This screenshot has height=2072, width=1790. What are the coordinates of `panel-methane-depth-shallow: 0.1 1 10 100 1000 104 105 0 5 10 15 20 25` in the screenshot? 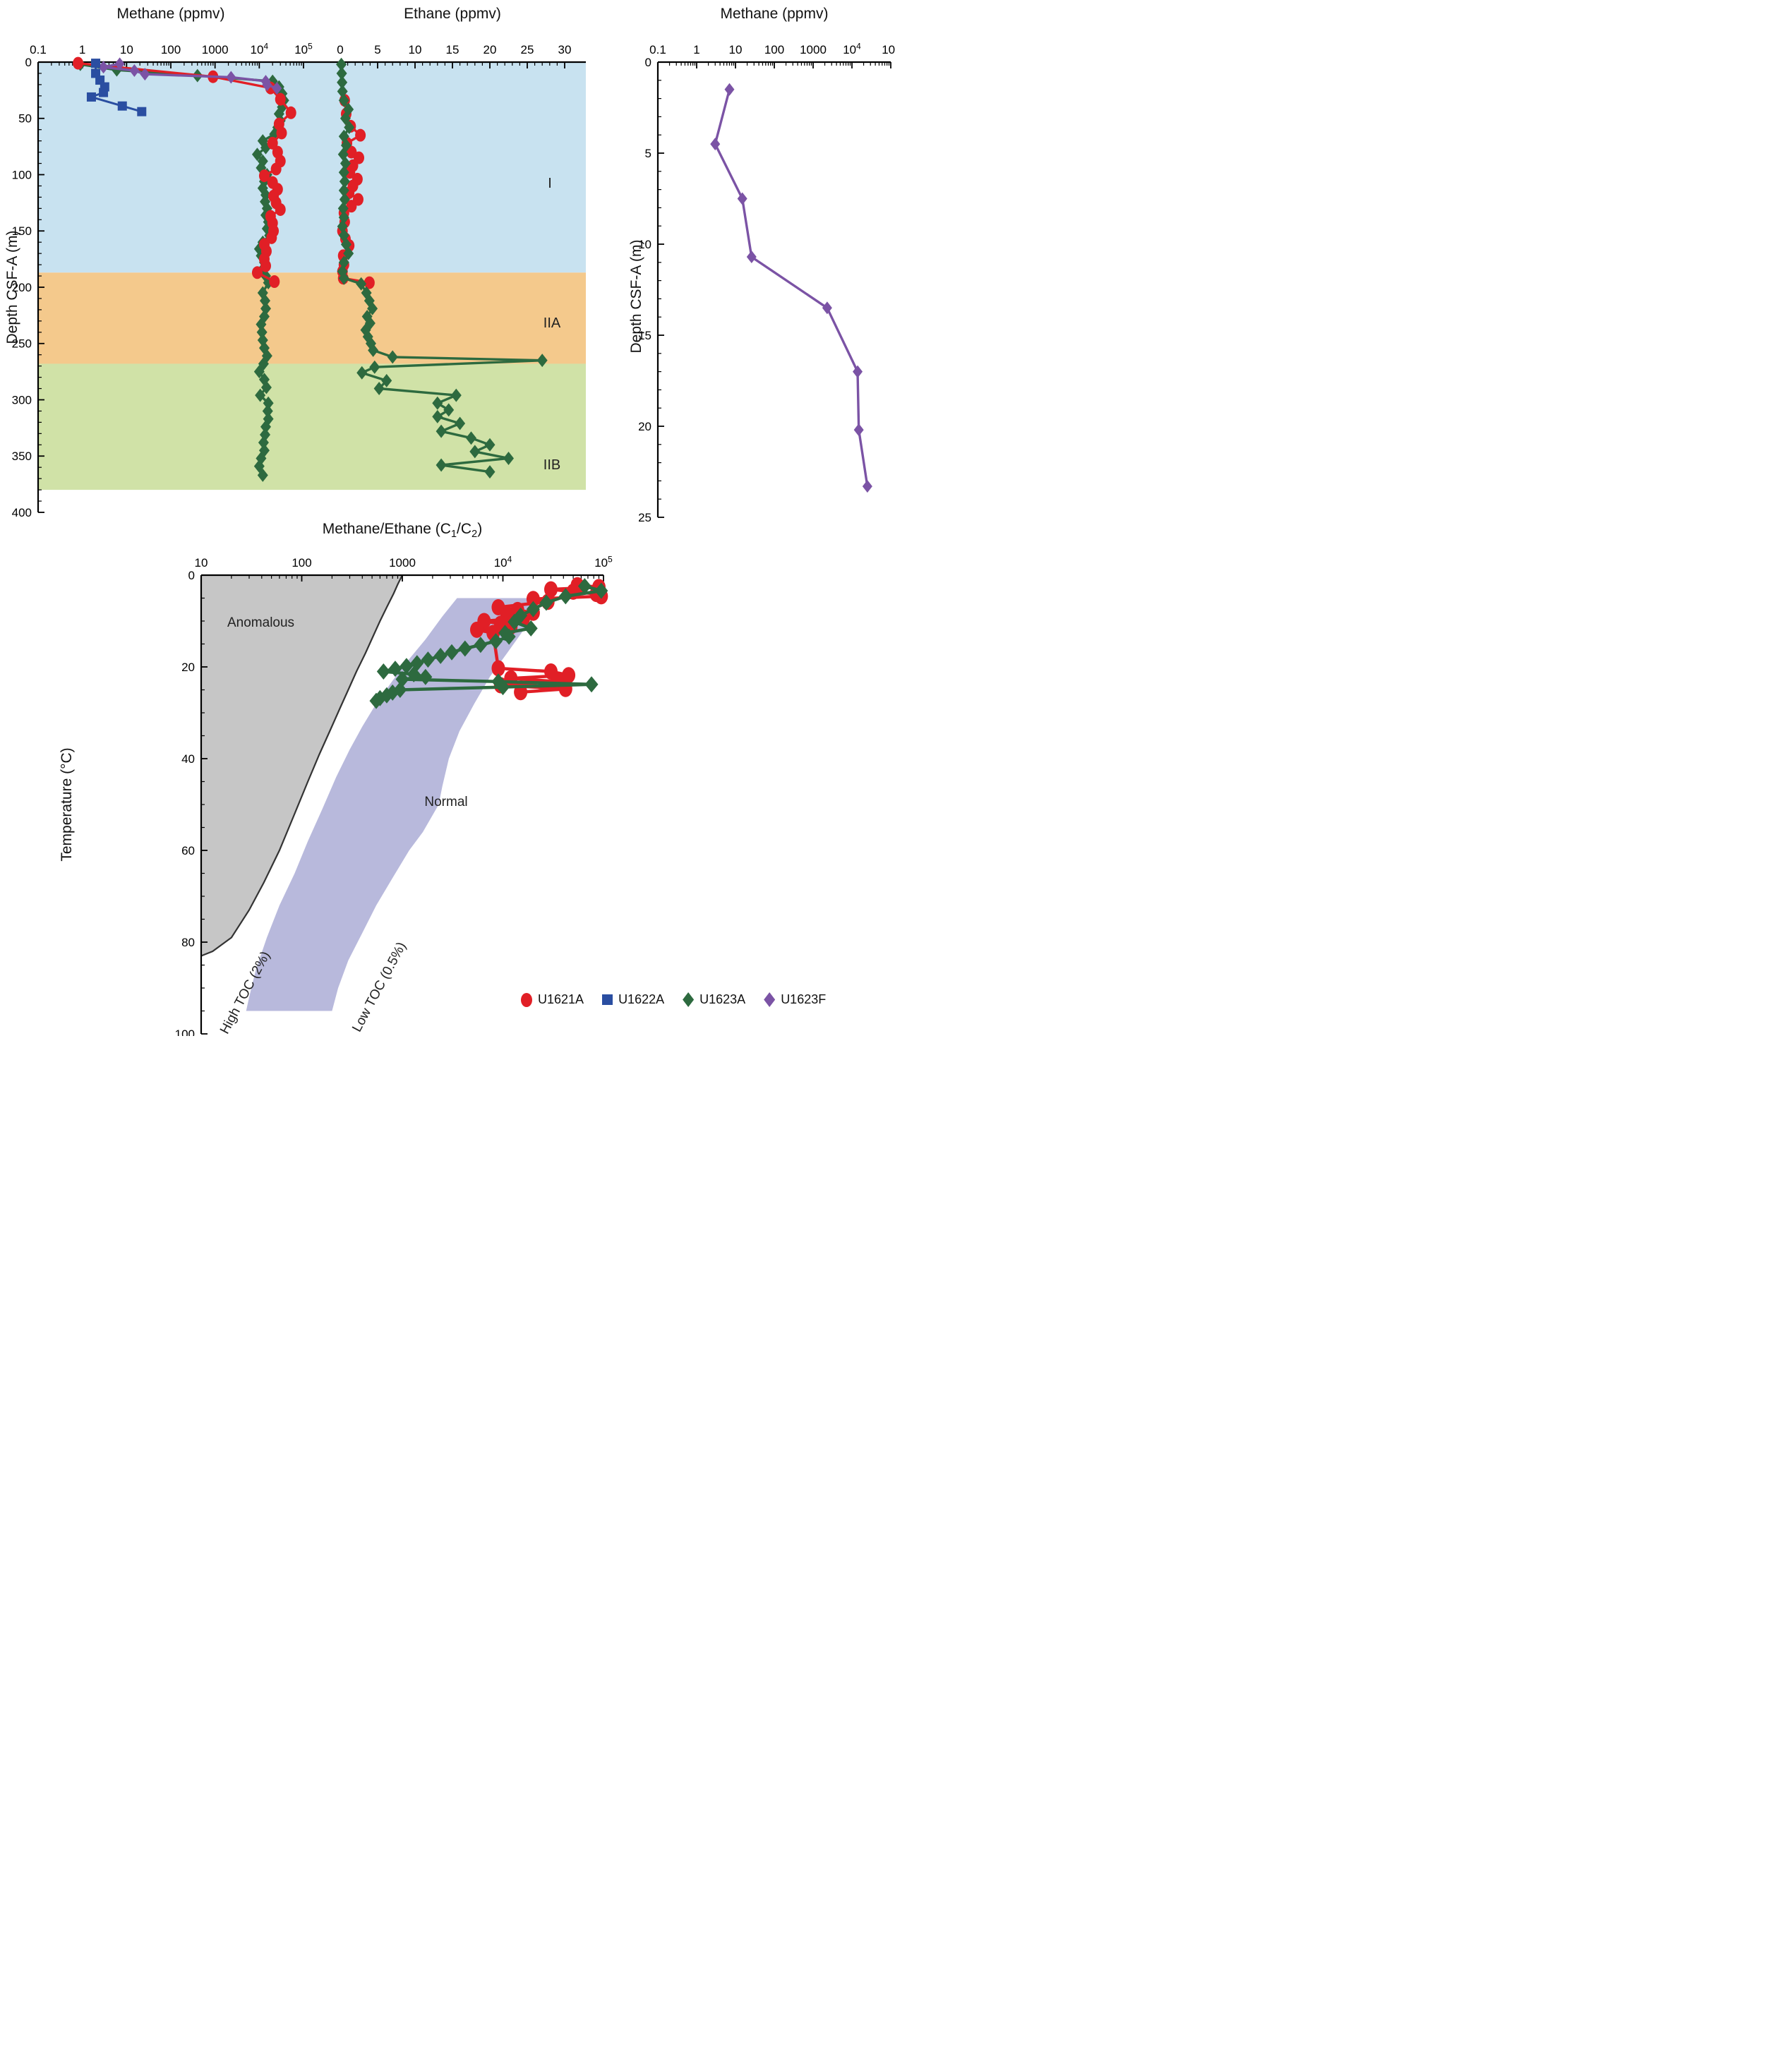 It's located at (766, 282).